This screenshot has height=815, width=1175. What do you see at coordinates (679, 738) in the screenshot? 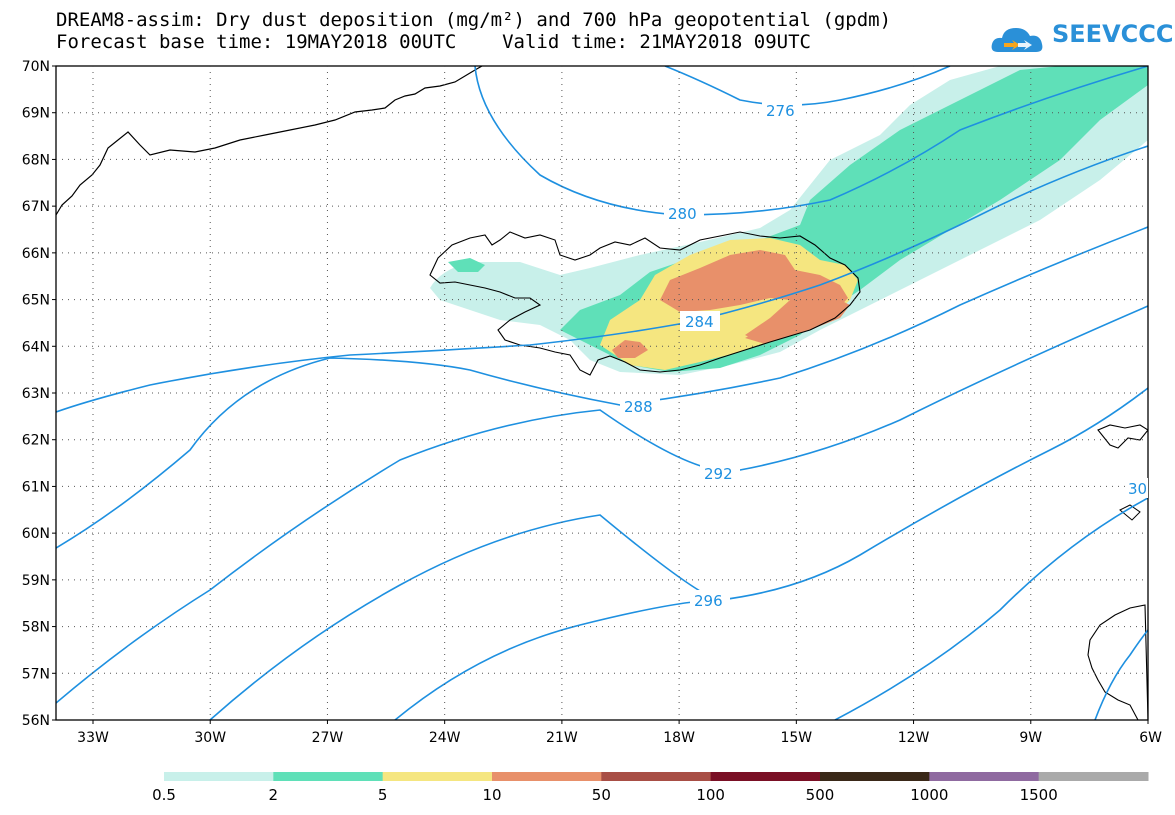
I see `longitude-label: 18W` at bounding box center [679, 738].